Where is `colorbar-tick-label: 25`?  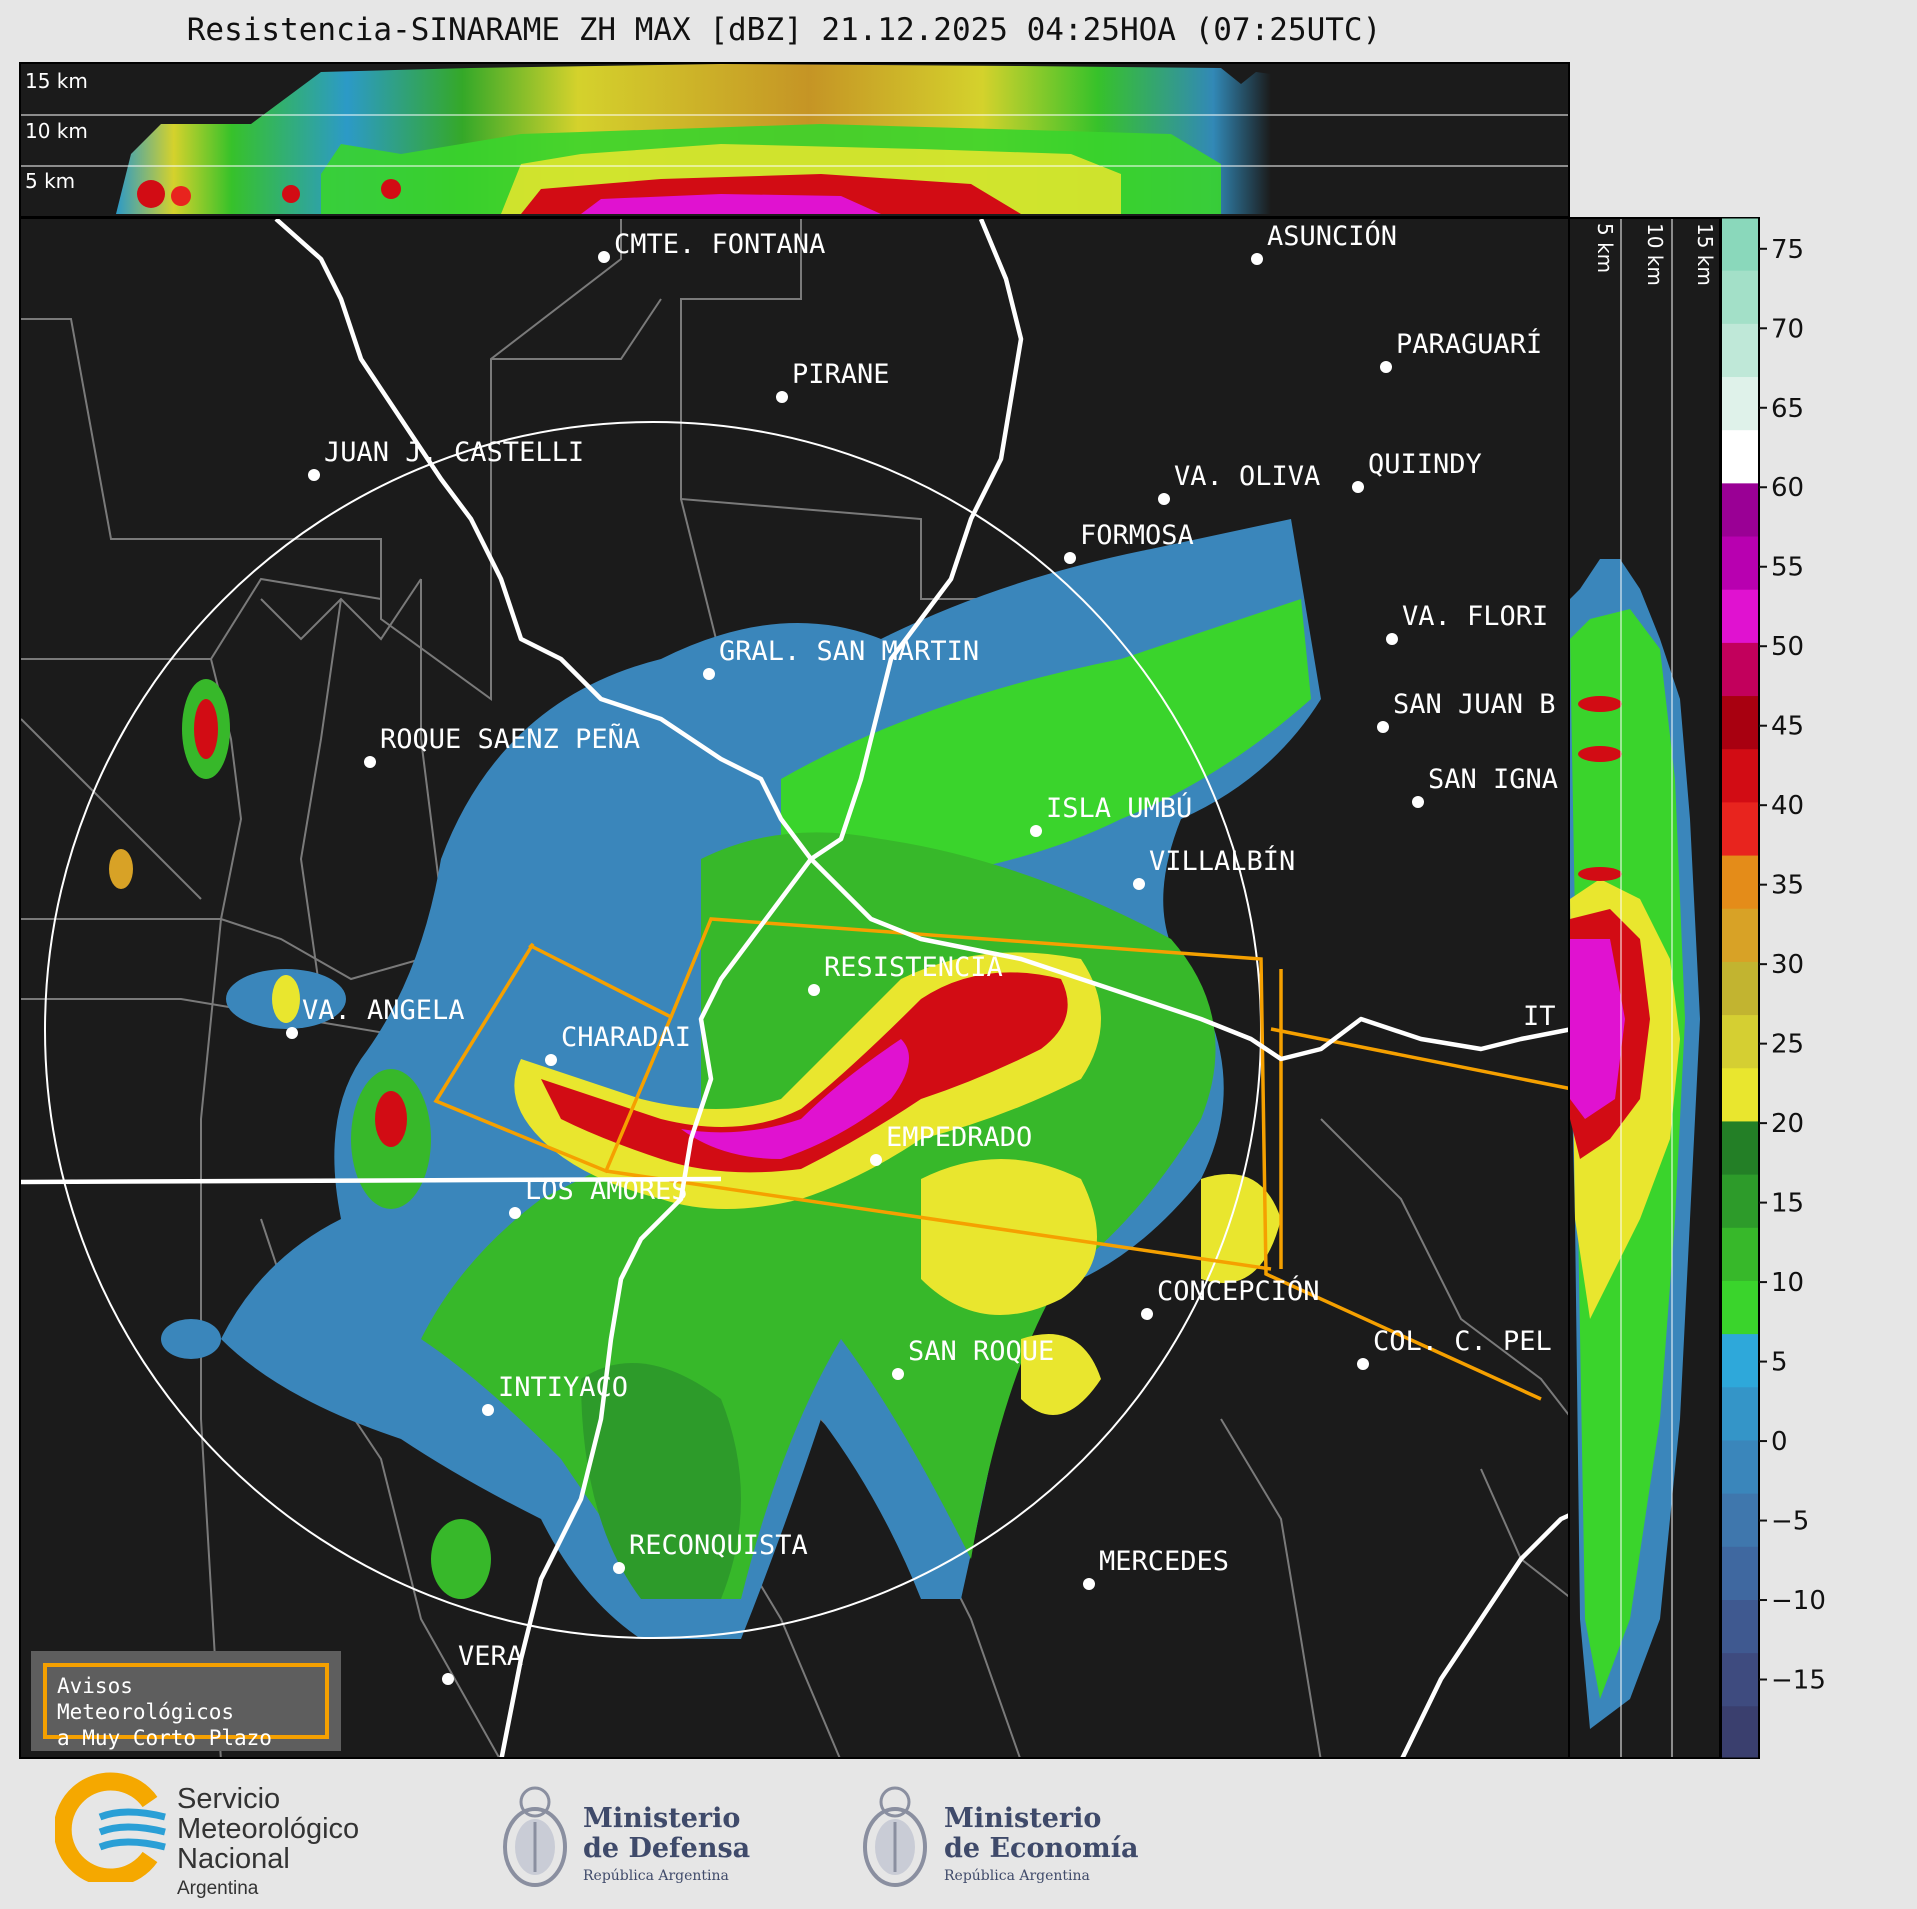
colorbar-tick-label: 25 is located at coordinates (1787, 1045).